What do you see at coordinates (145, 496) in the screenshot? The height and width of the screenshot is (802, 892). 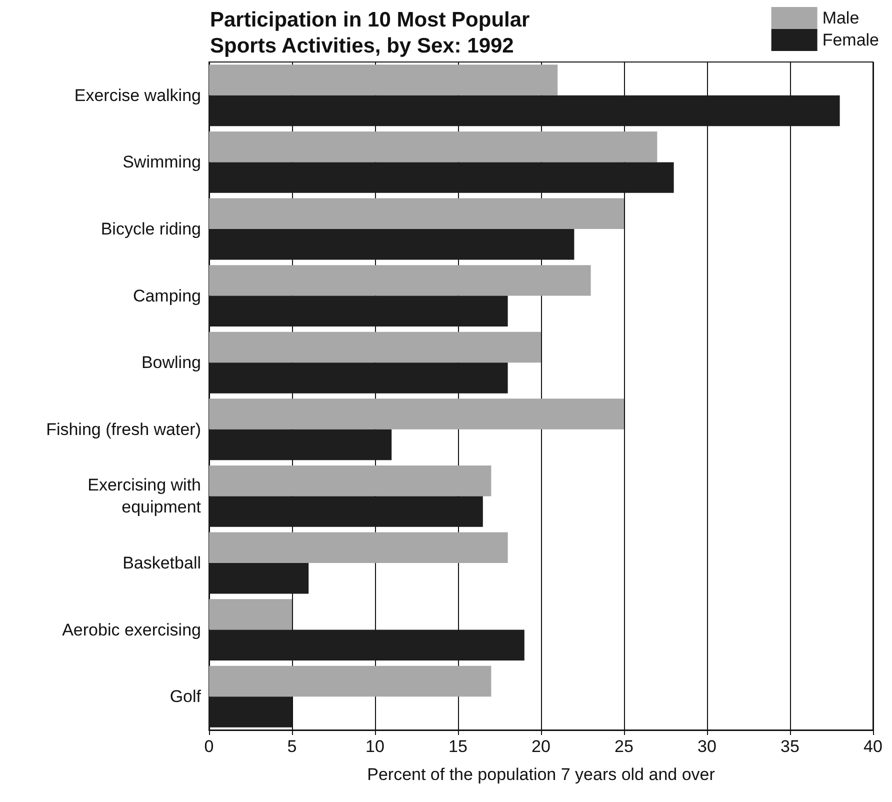 I see `y-tick-label: Exercising with equipment` at bounding box center [145, 496].